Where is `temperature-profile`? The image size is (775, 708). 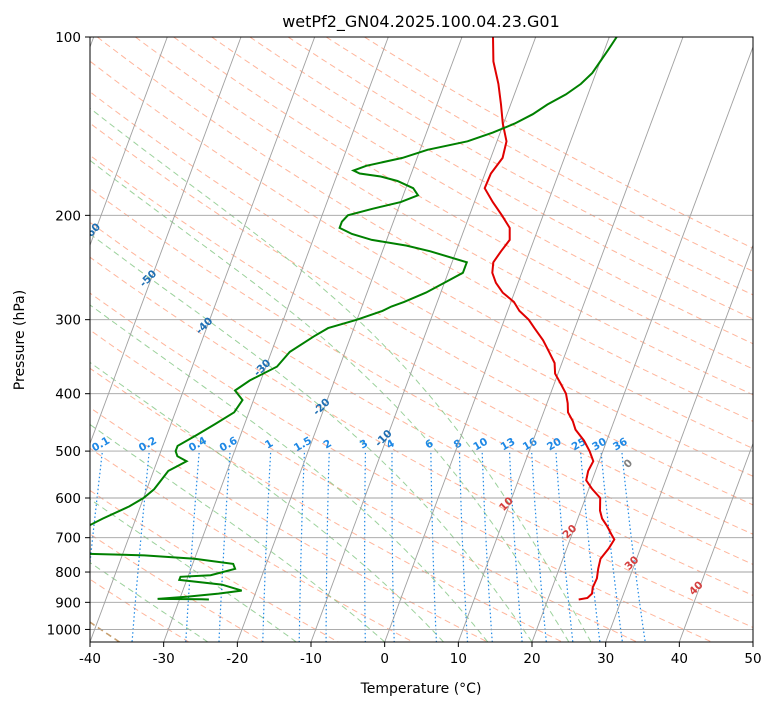
temperature-profile is located at coordinates (549, 319).